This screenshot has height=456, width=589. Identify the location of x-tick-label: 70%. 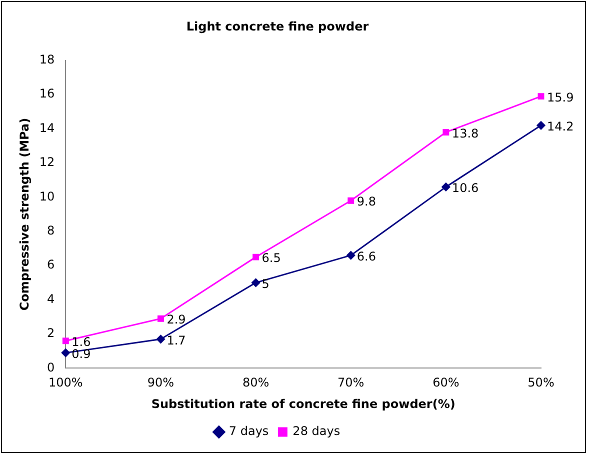
(351, 383).